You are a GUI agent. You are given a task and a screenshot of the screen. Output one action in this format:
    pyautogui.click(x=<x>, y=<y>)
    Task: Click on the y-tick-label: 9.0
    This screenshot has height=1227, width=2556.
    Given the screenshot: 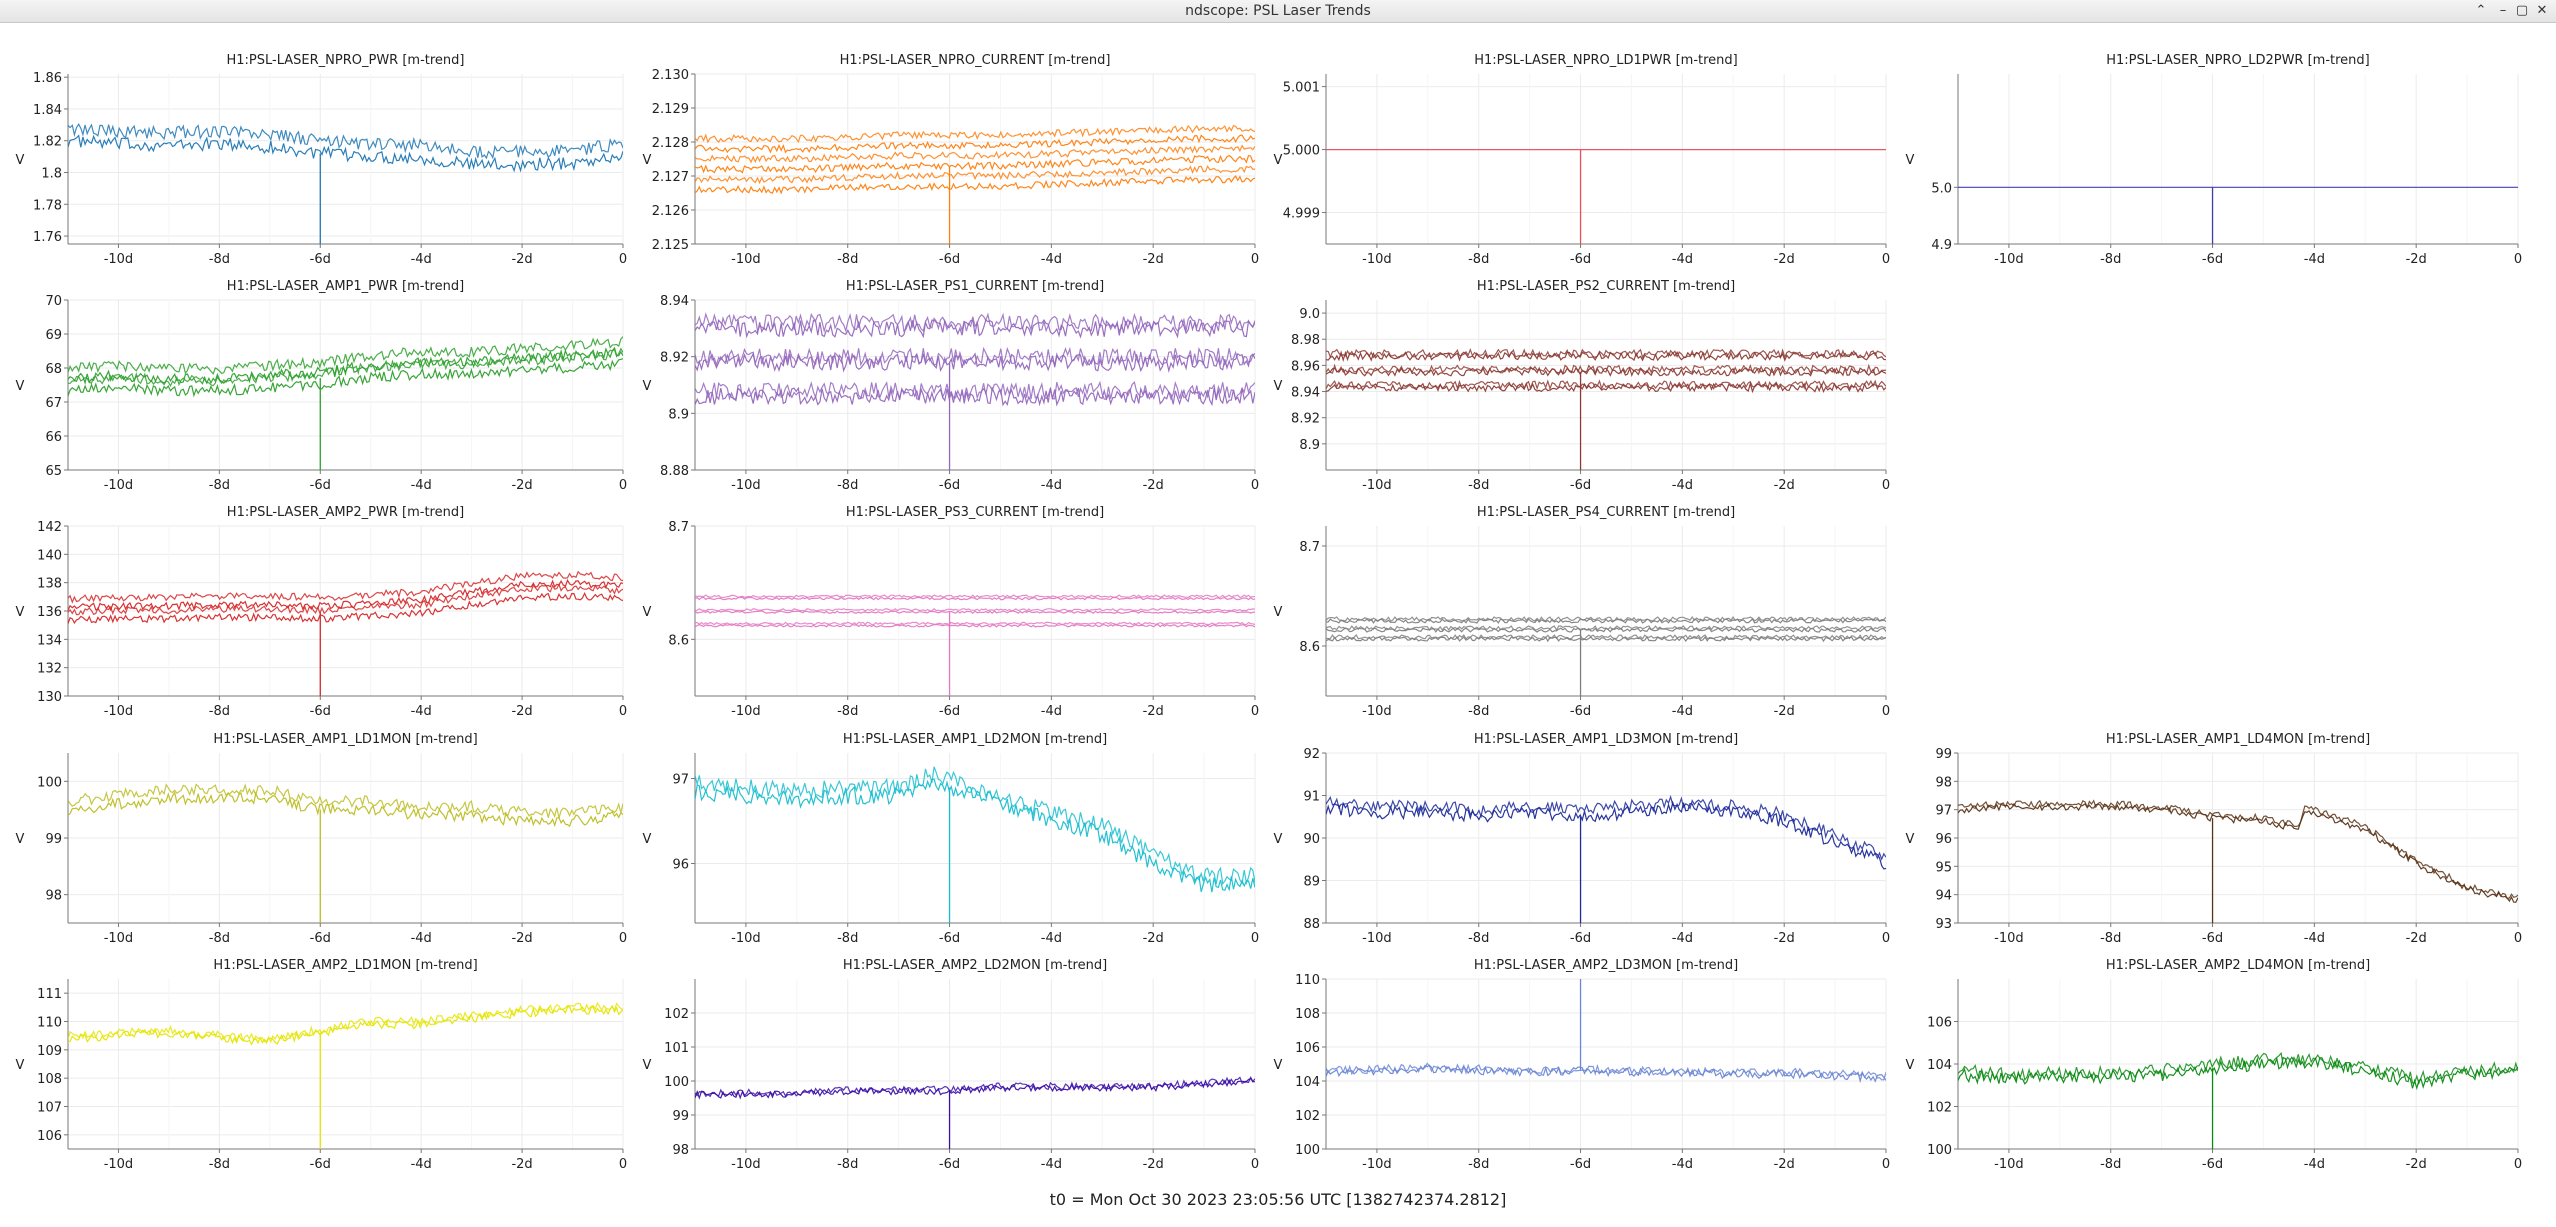 What is the action you would take?
    pyautogui.click(x=1309, y=314)
    